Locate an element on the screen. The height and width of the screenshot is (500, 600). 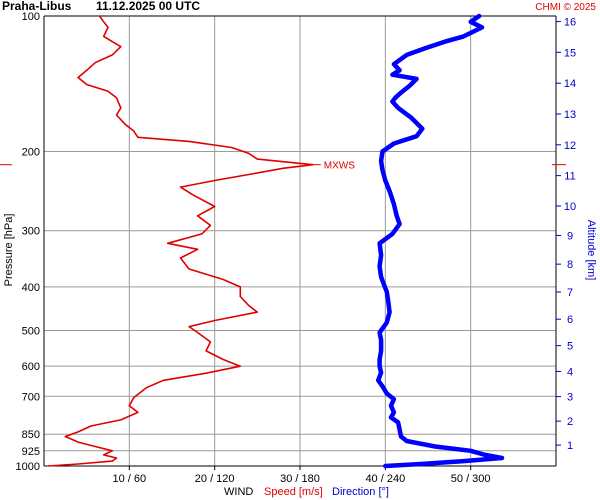
pressure-tick-label: 300 is located at coordinates (31, 232).